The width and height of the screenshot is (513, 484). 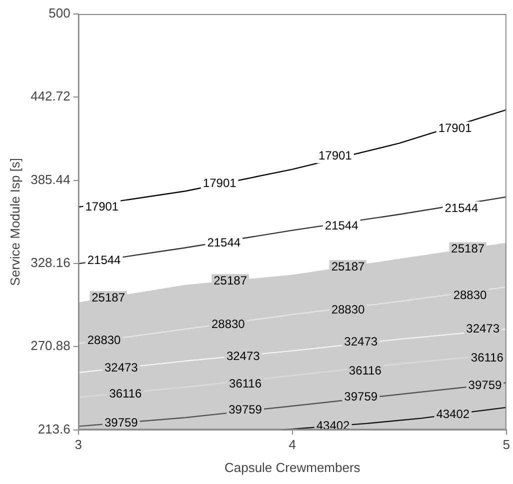 What do you see at coordinates (14, 222) in the screenshot?
I see `y-axis-title: Service Module Isp [s]` at bounding box center [14, 222].